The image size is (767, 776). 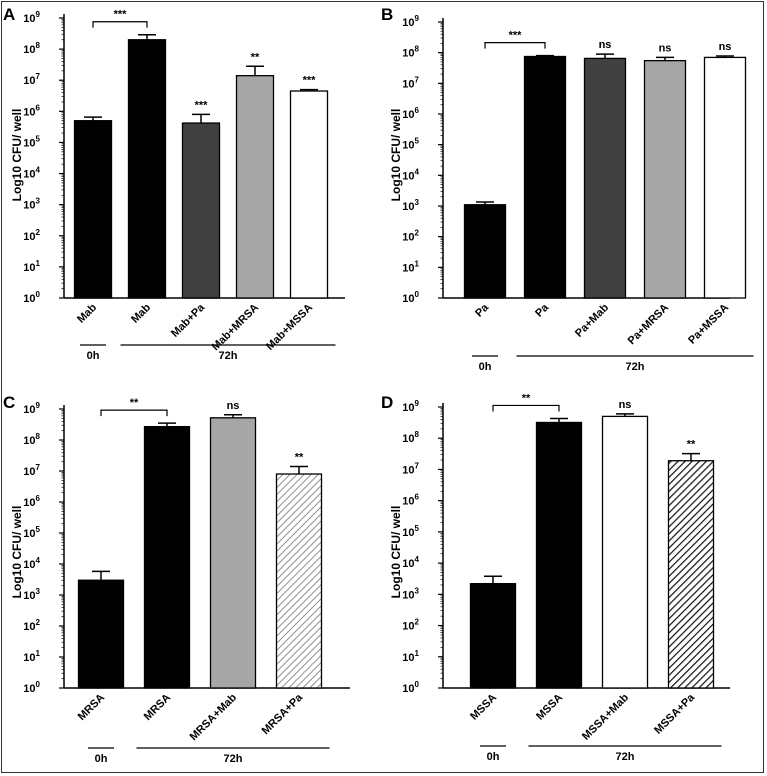 I want to click on panel-label-d: D, so click(x=387, y=402).